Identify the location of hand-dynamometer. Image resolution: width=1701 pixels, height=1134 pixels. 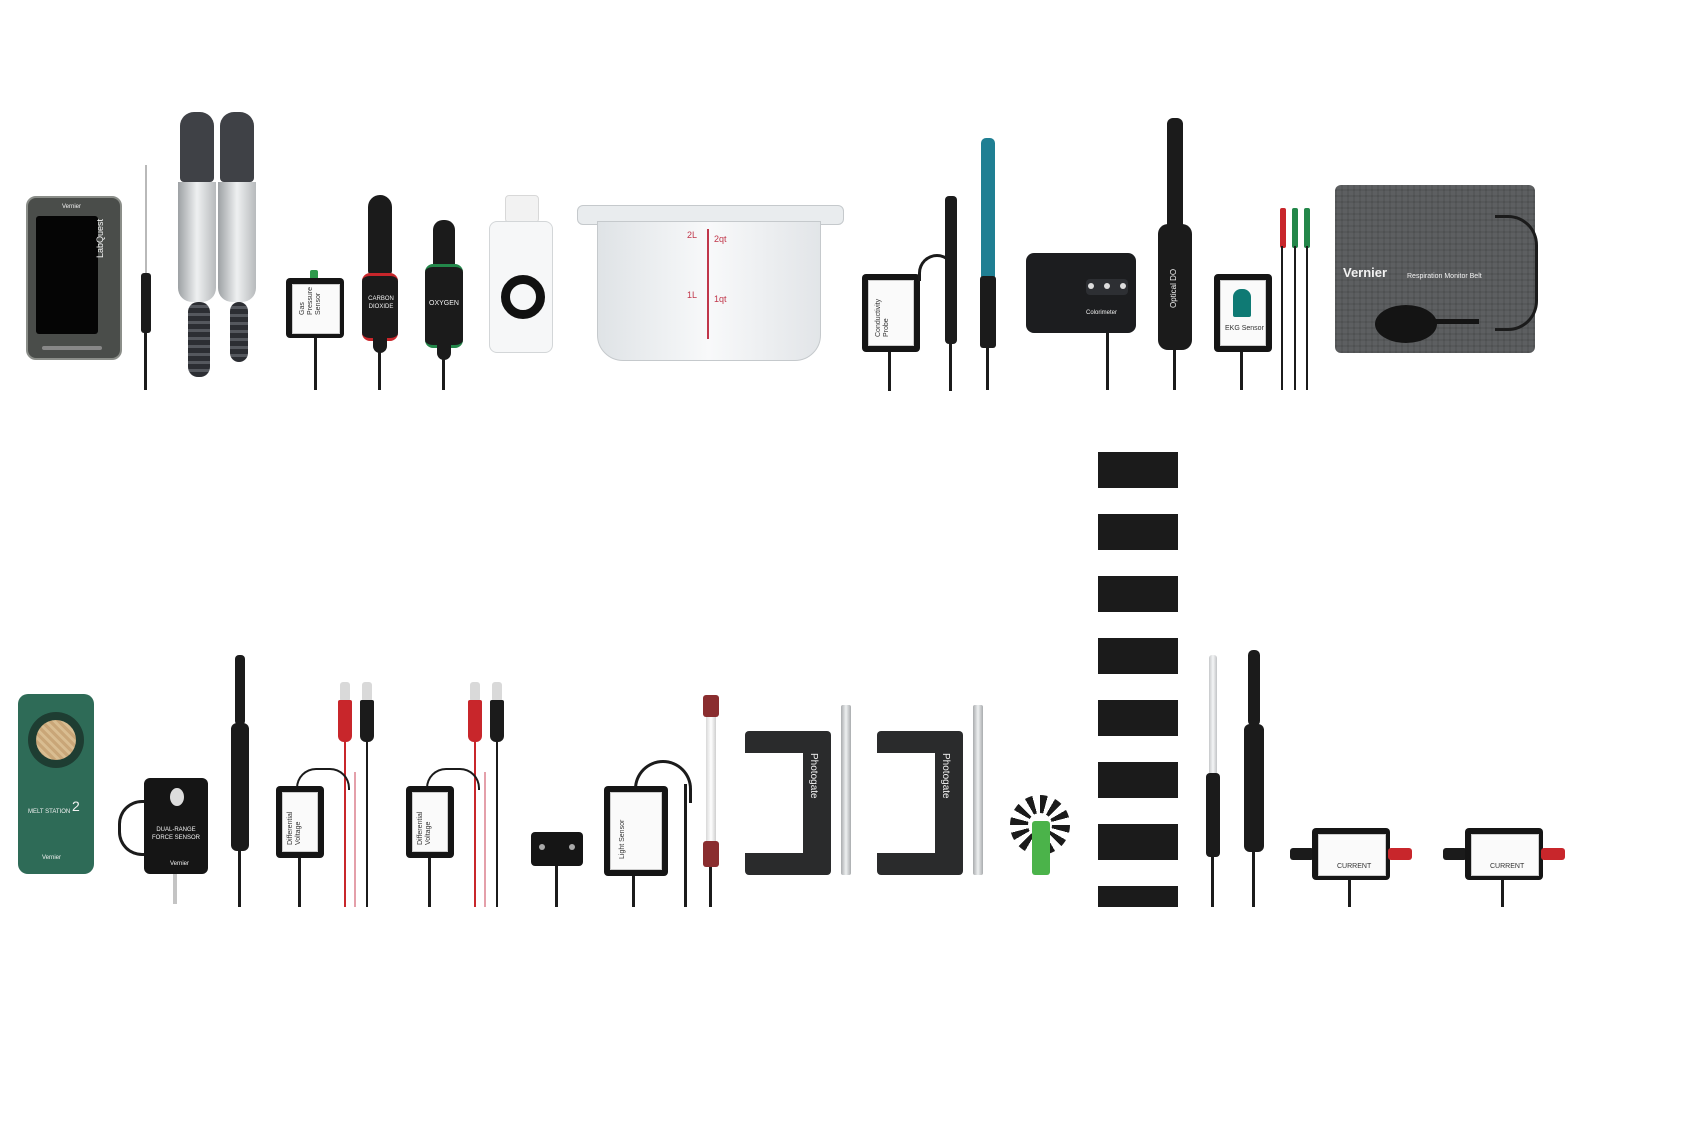
(219, 249).